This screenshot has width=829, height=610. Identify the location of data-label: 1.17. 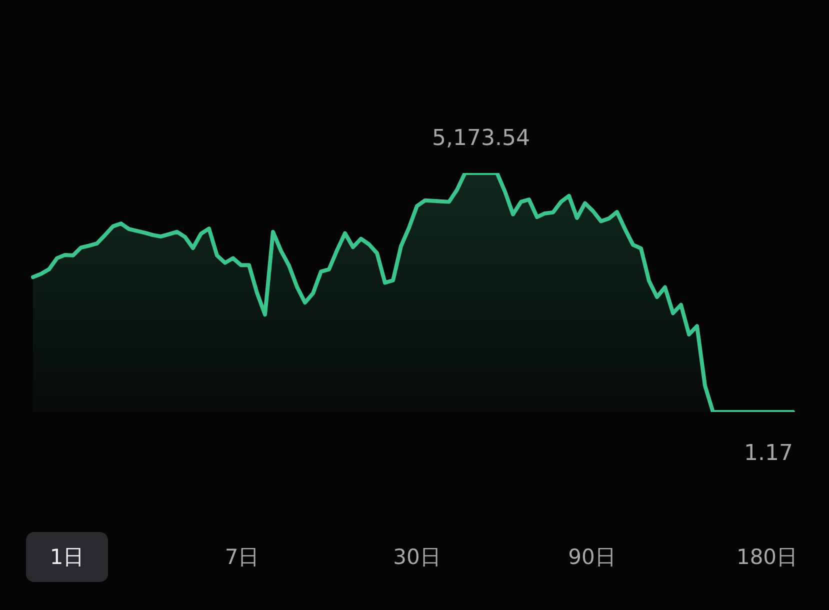
(768, 453).